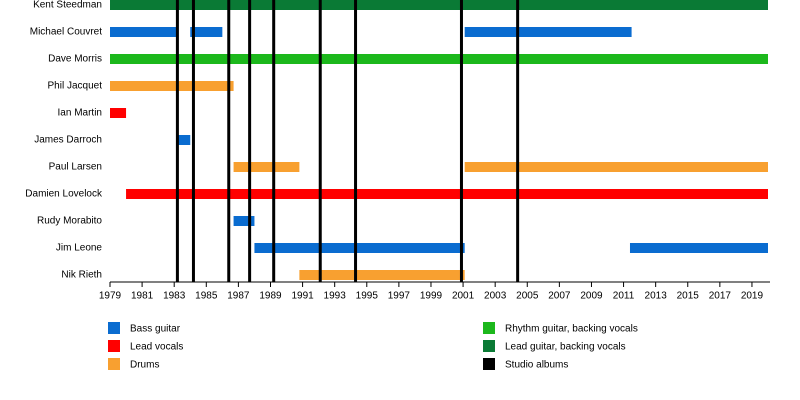  What do you see at coordinates (238, 296) in the screenshot?
I see `x-tick-label: 1987` at bounding box center [238, 296].